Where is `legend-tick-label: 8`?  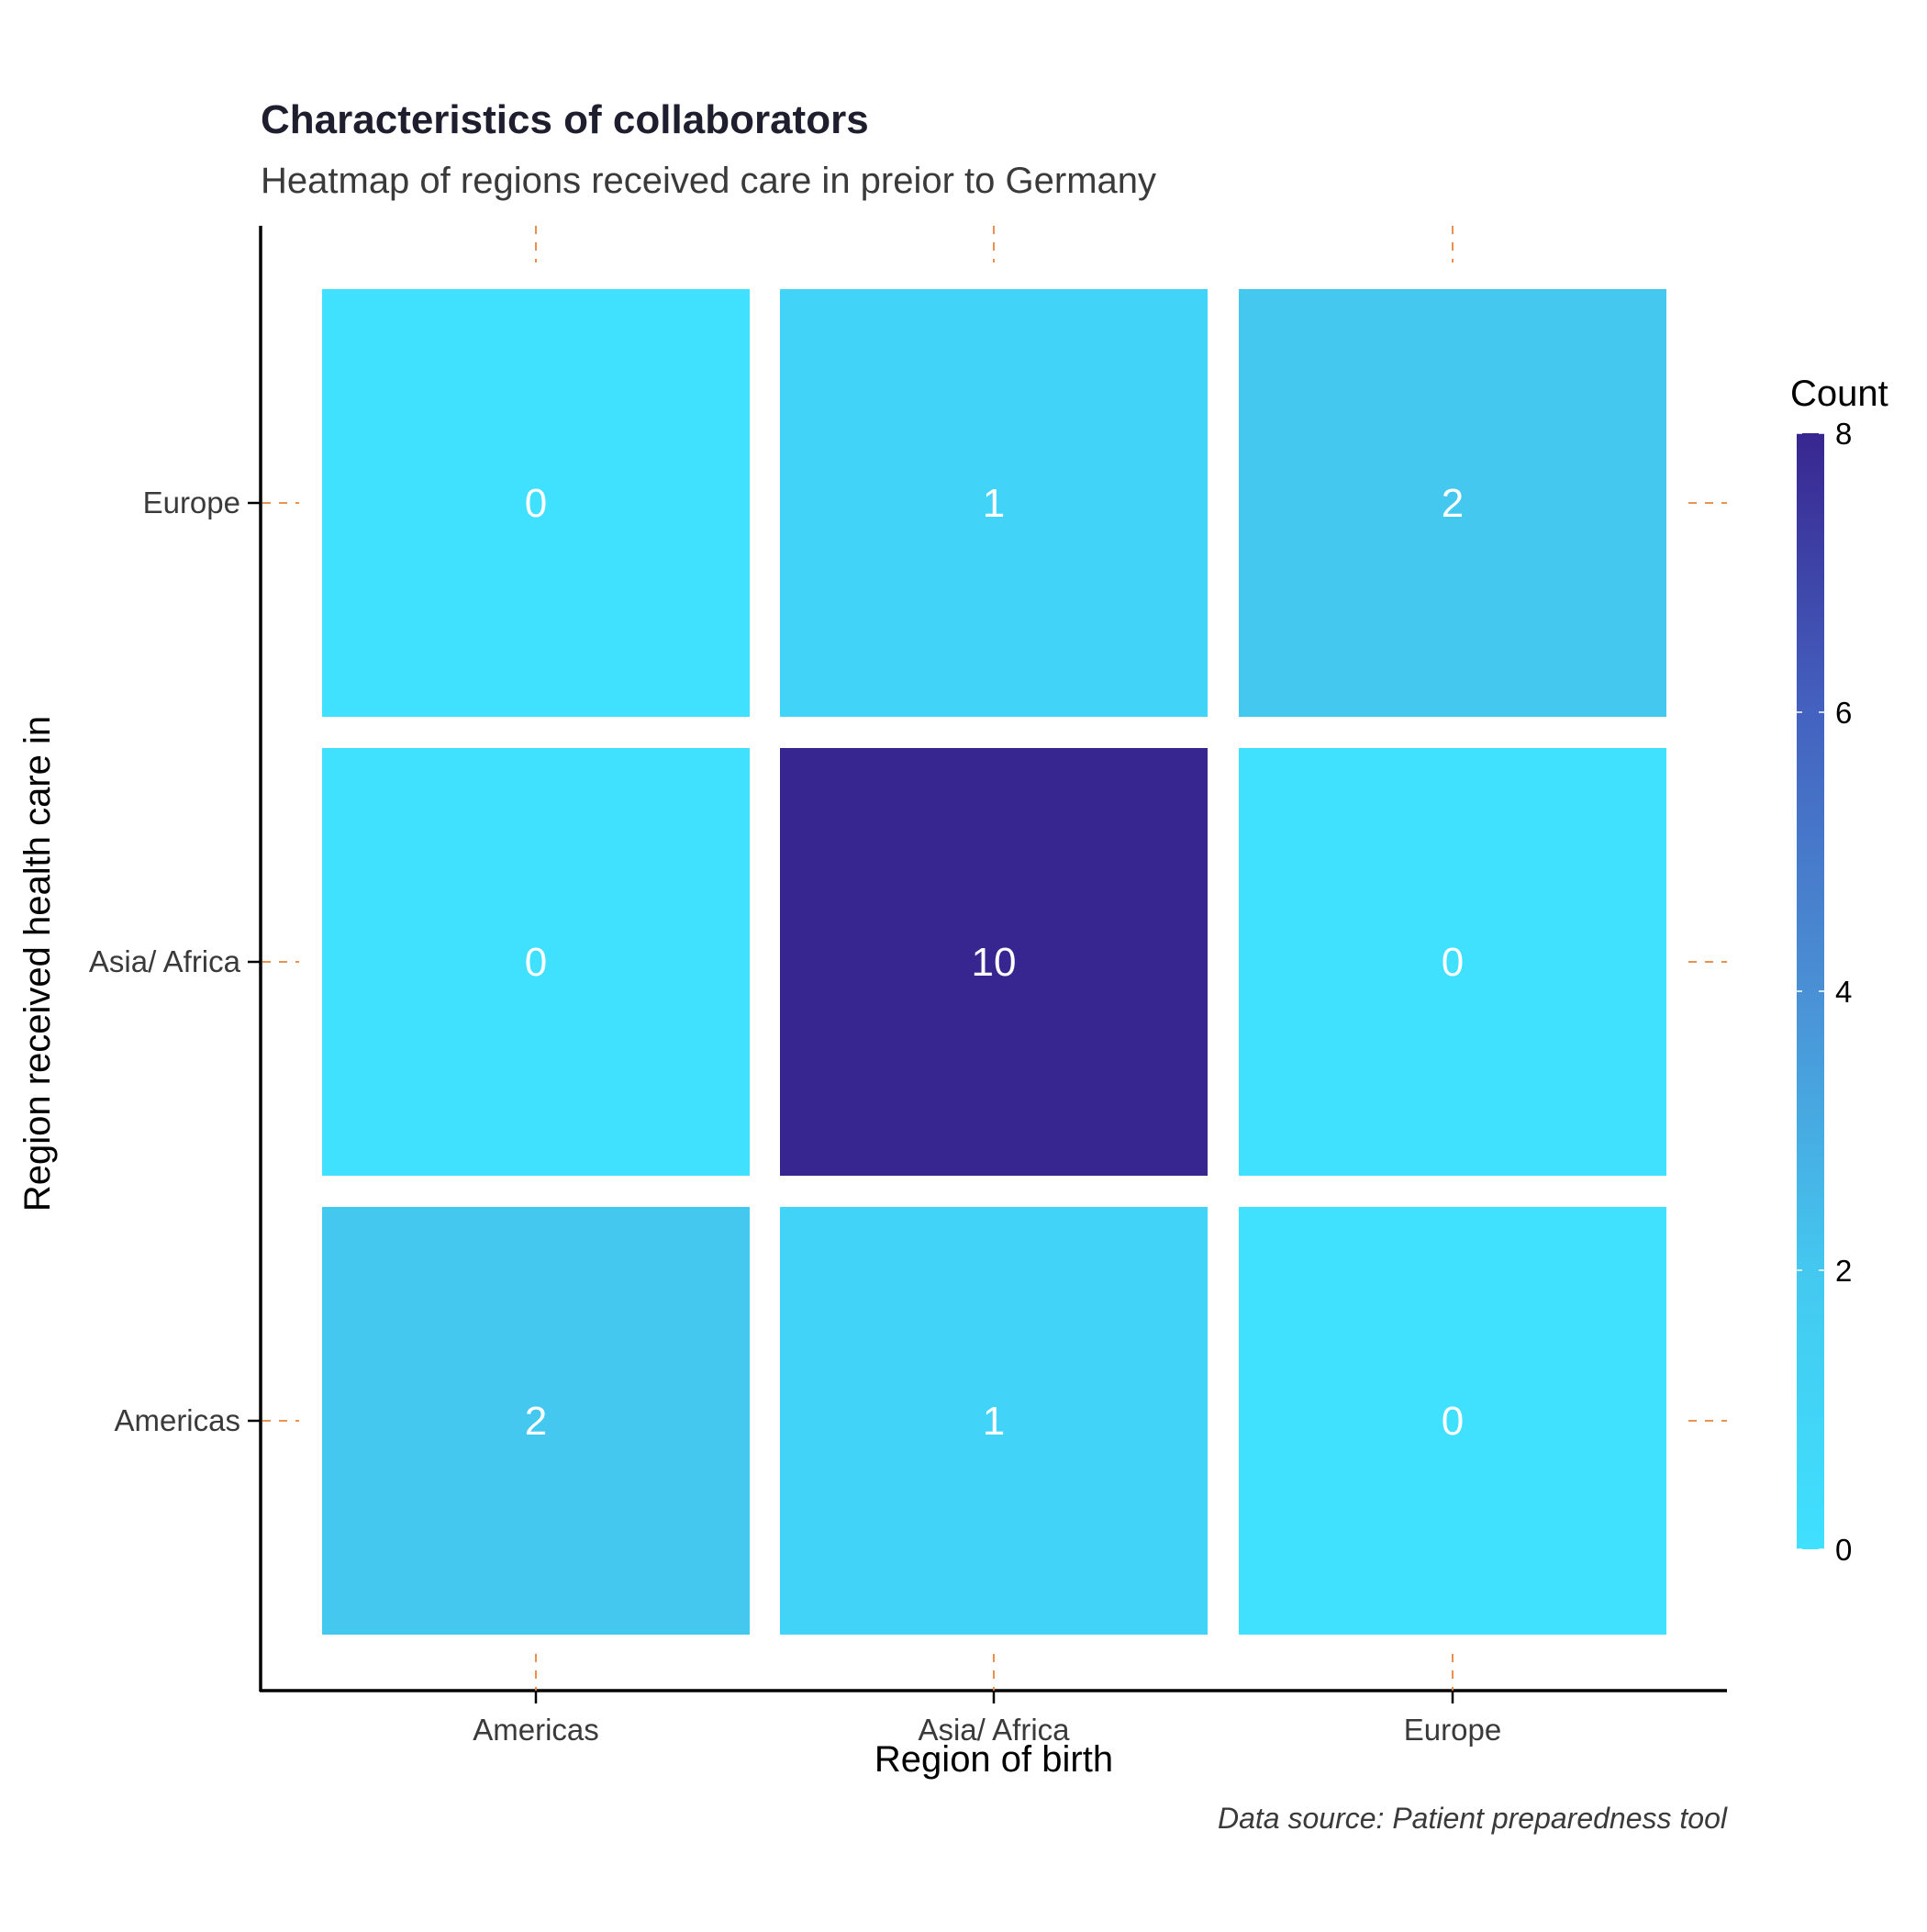 legend-tick-label: 8 is located at coordinates (1843, 434).